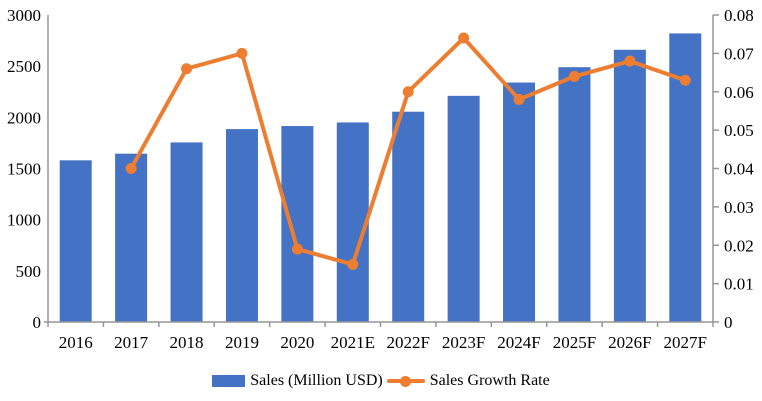 The image size is (762, 401). What do you see at coordinates (24, 117) in the screenshot?
I see `left-axis-label-2000: 2000` at bounding box center [24, 117].